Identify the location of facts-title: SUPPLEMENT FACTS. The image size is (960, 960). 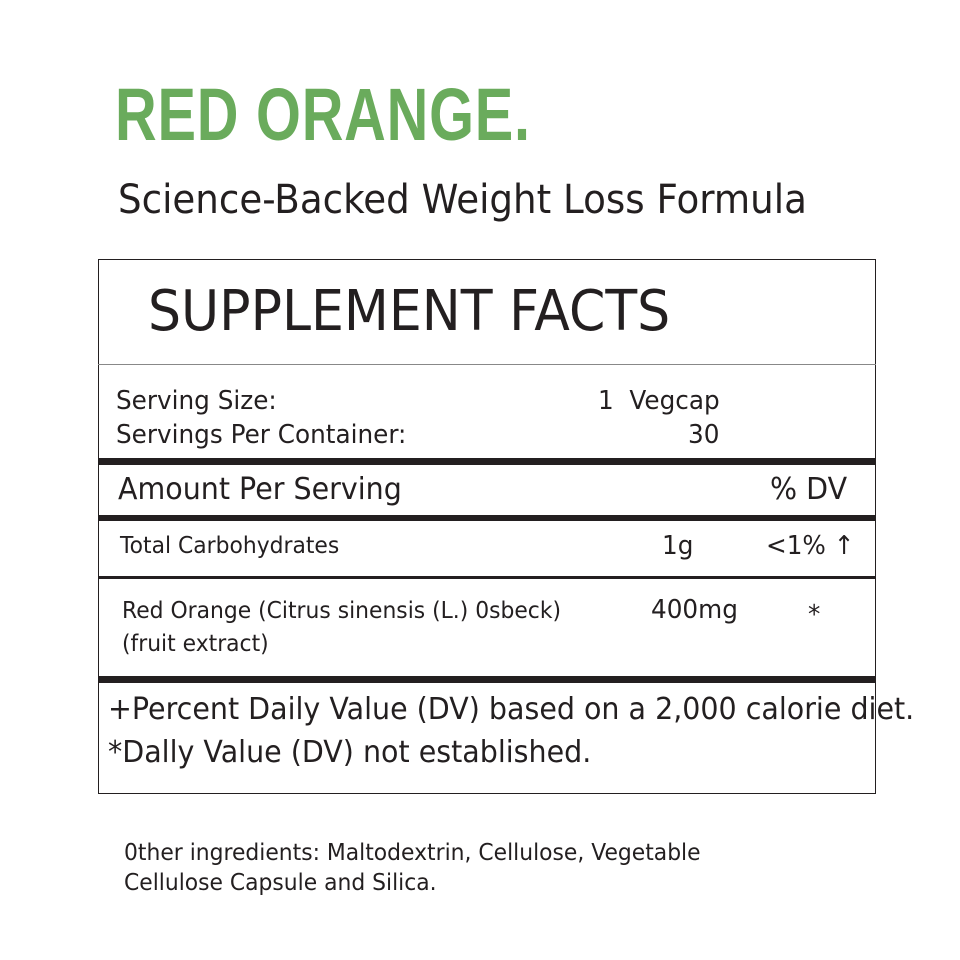
(409, 311).